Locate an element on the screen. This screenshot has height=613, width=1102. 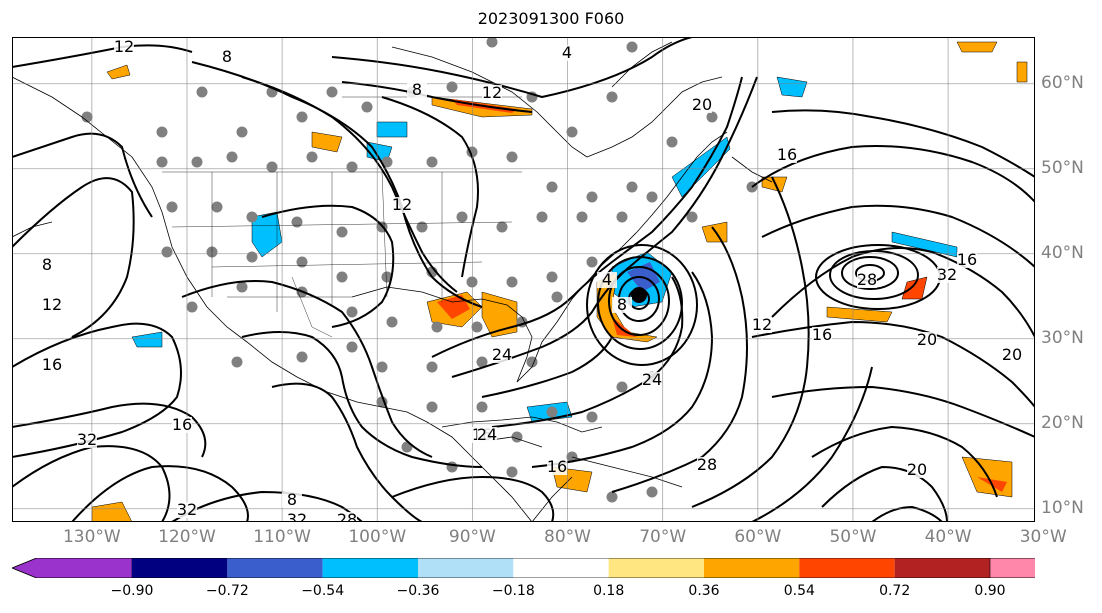
latitude-label: 10°N is located at coordinates (1062, 507).